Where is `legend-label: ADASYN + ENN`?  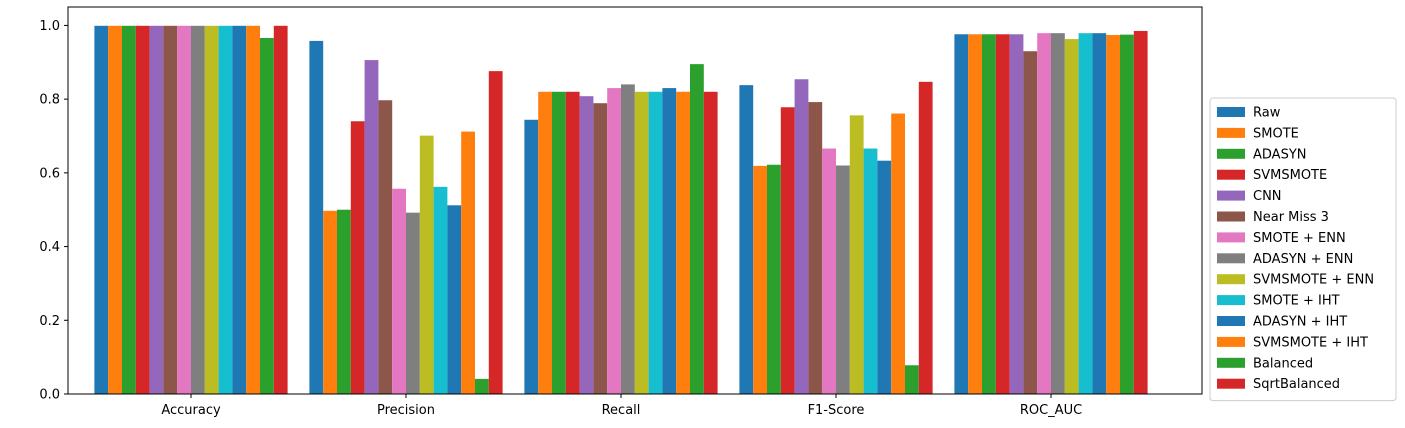 legend-label: ADASYN + ENN is located at coordinates (1303, 259).